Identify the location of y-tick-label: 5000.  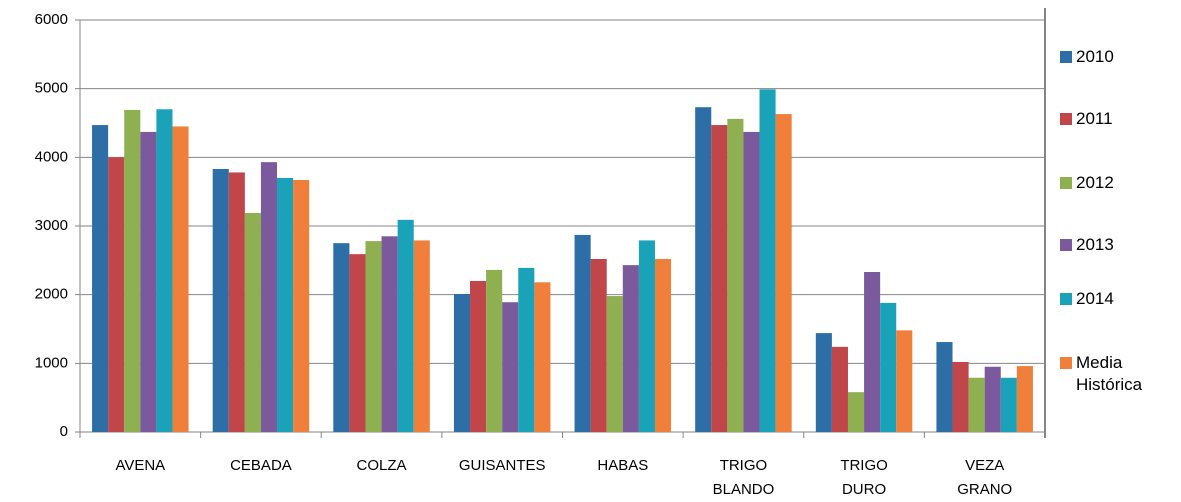
(51, 88).